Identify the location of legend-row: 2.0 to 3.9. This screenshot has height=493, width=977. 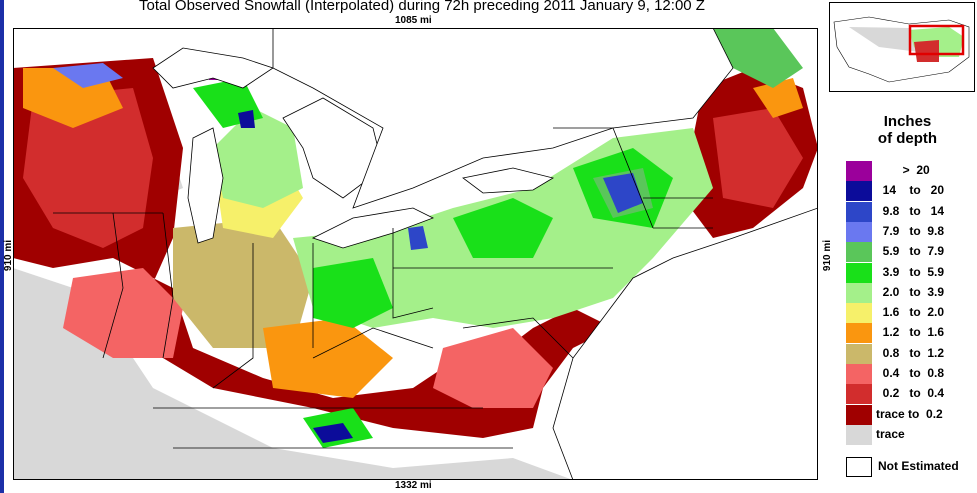
(911, 292).